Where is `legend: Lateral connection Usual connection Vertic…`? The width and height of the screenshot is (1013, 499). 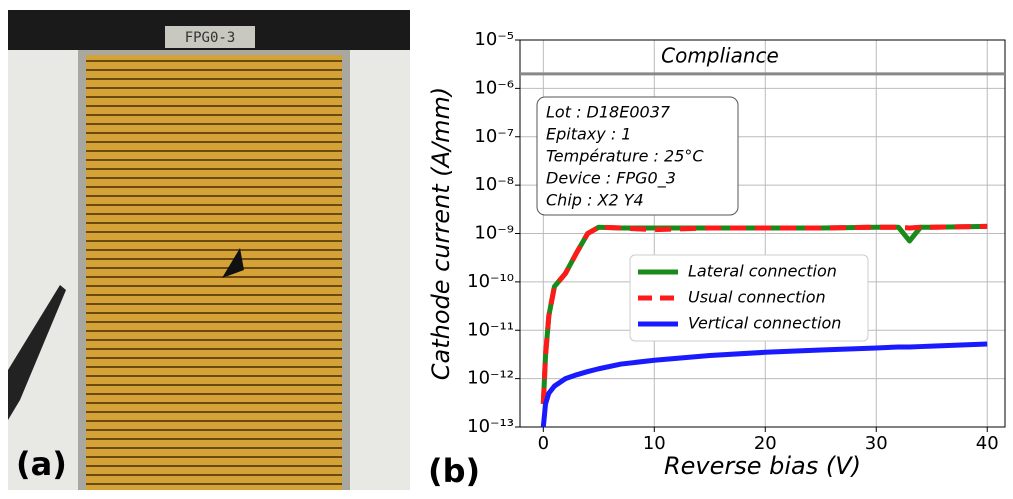 legend: Lateral connection Usual connection Vertic… is located at coordinates (749, 298).